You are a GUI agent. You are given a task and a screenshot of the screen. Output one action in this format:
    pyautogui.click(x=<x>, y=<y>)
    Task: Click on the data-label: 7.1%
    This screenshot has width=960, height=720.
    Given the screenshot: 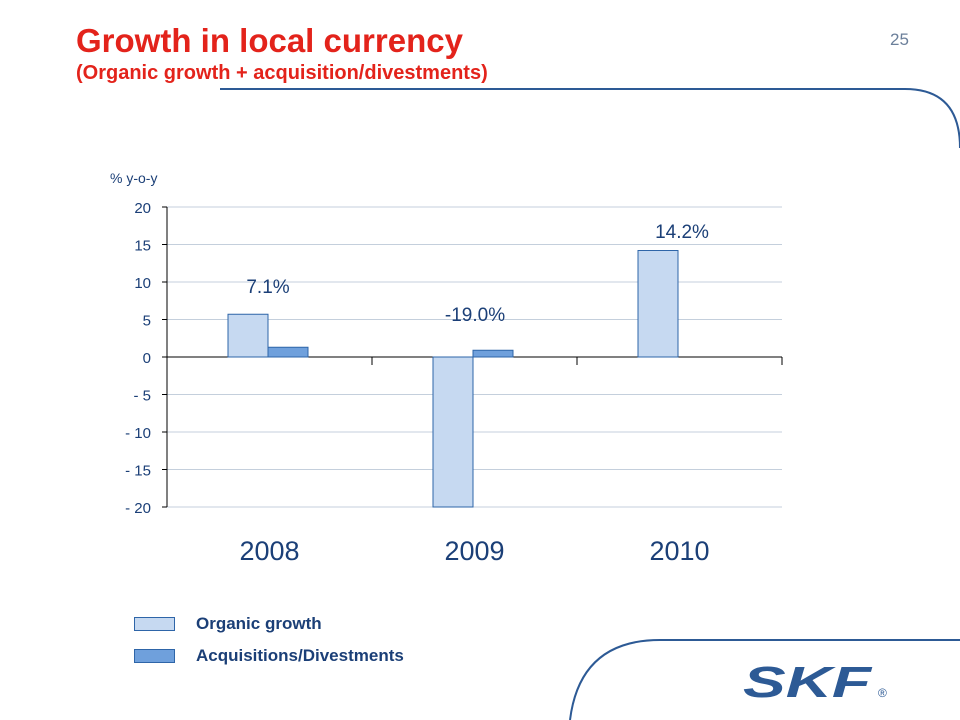 What is the action you would take?
    pyautogui.click(x=267, y=287)
    